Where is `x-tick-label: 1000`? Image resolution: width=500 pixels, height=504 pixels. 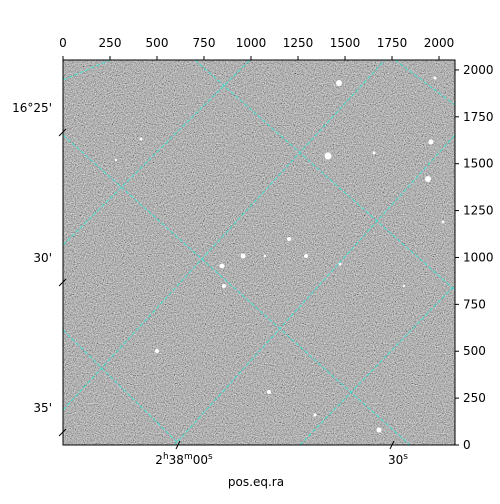 x-tick-label: 1000 is located at coordinates (251, 43).